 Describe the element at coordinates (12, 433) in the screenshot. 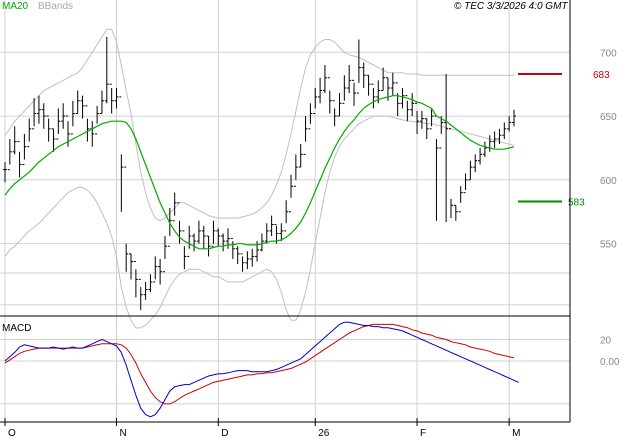

I see `x-tick-label: O` at that location.